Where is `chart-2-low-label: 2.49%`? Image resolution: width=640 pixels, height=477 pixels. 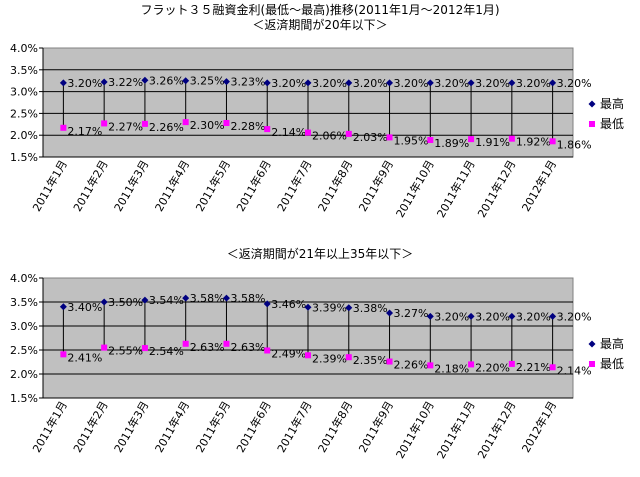 chart-2-low-label: 2.49% is located at coordinates (288, 353).